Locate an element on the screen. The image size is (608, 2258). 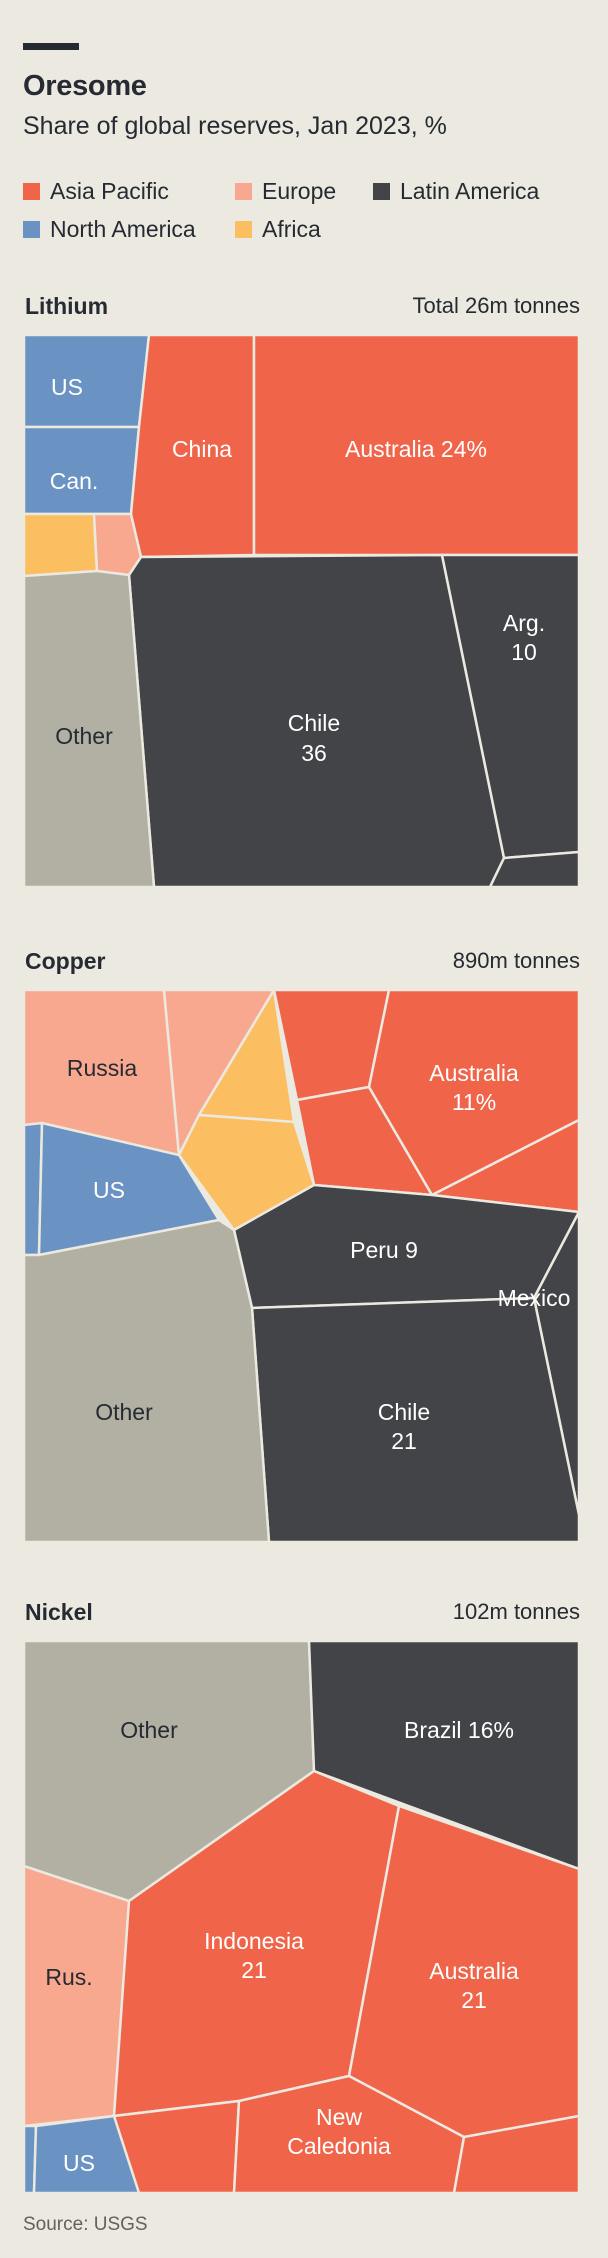
cell-label: Indonesia is located at coordinates (254, 1941).